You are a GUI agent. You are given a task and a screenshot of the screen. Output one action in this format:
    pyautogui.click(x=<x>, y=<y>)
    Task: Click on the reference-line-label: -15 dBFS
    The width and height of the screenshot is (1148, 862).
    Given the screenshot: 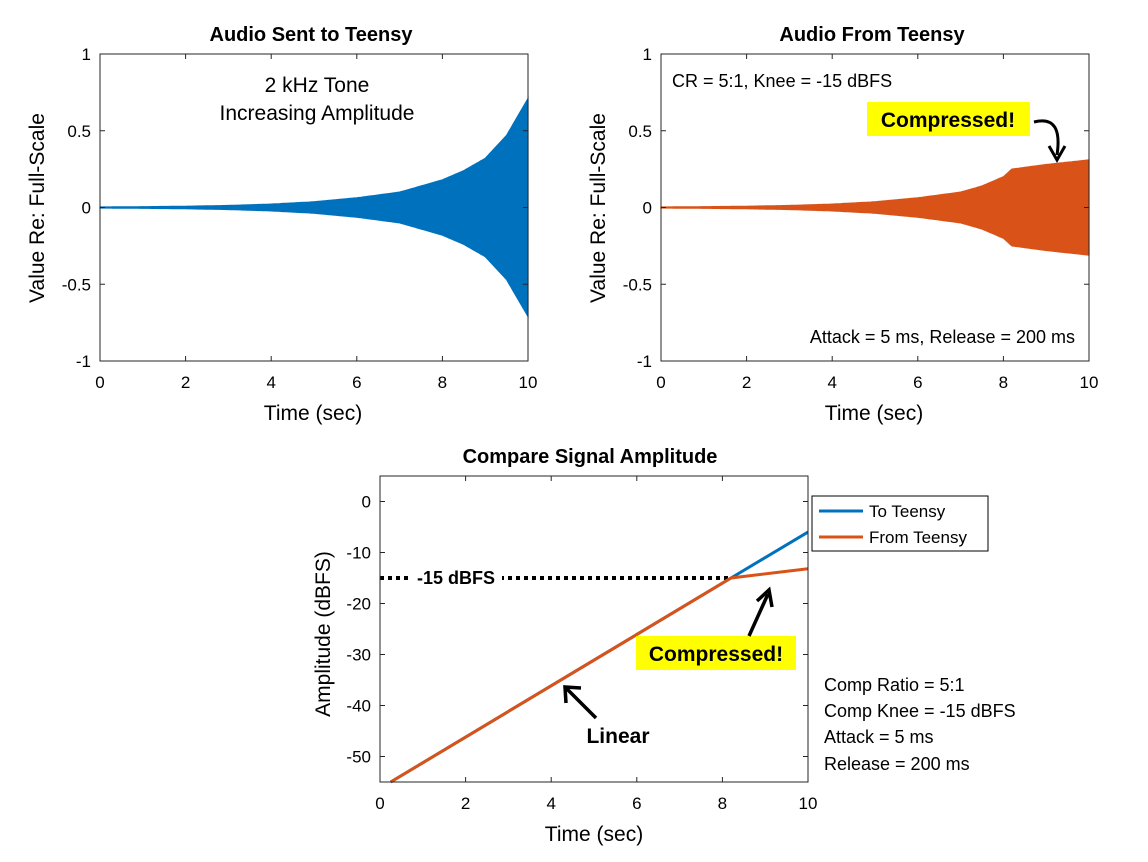 What is the action you would take?
    pyautogui.click(x=456, y=578)
    